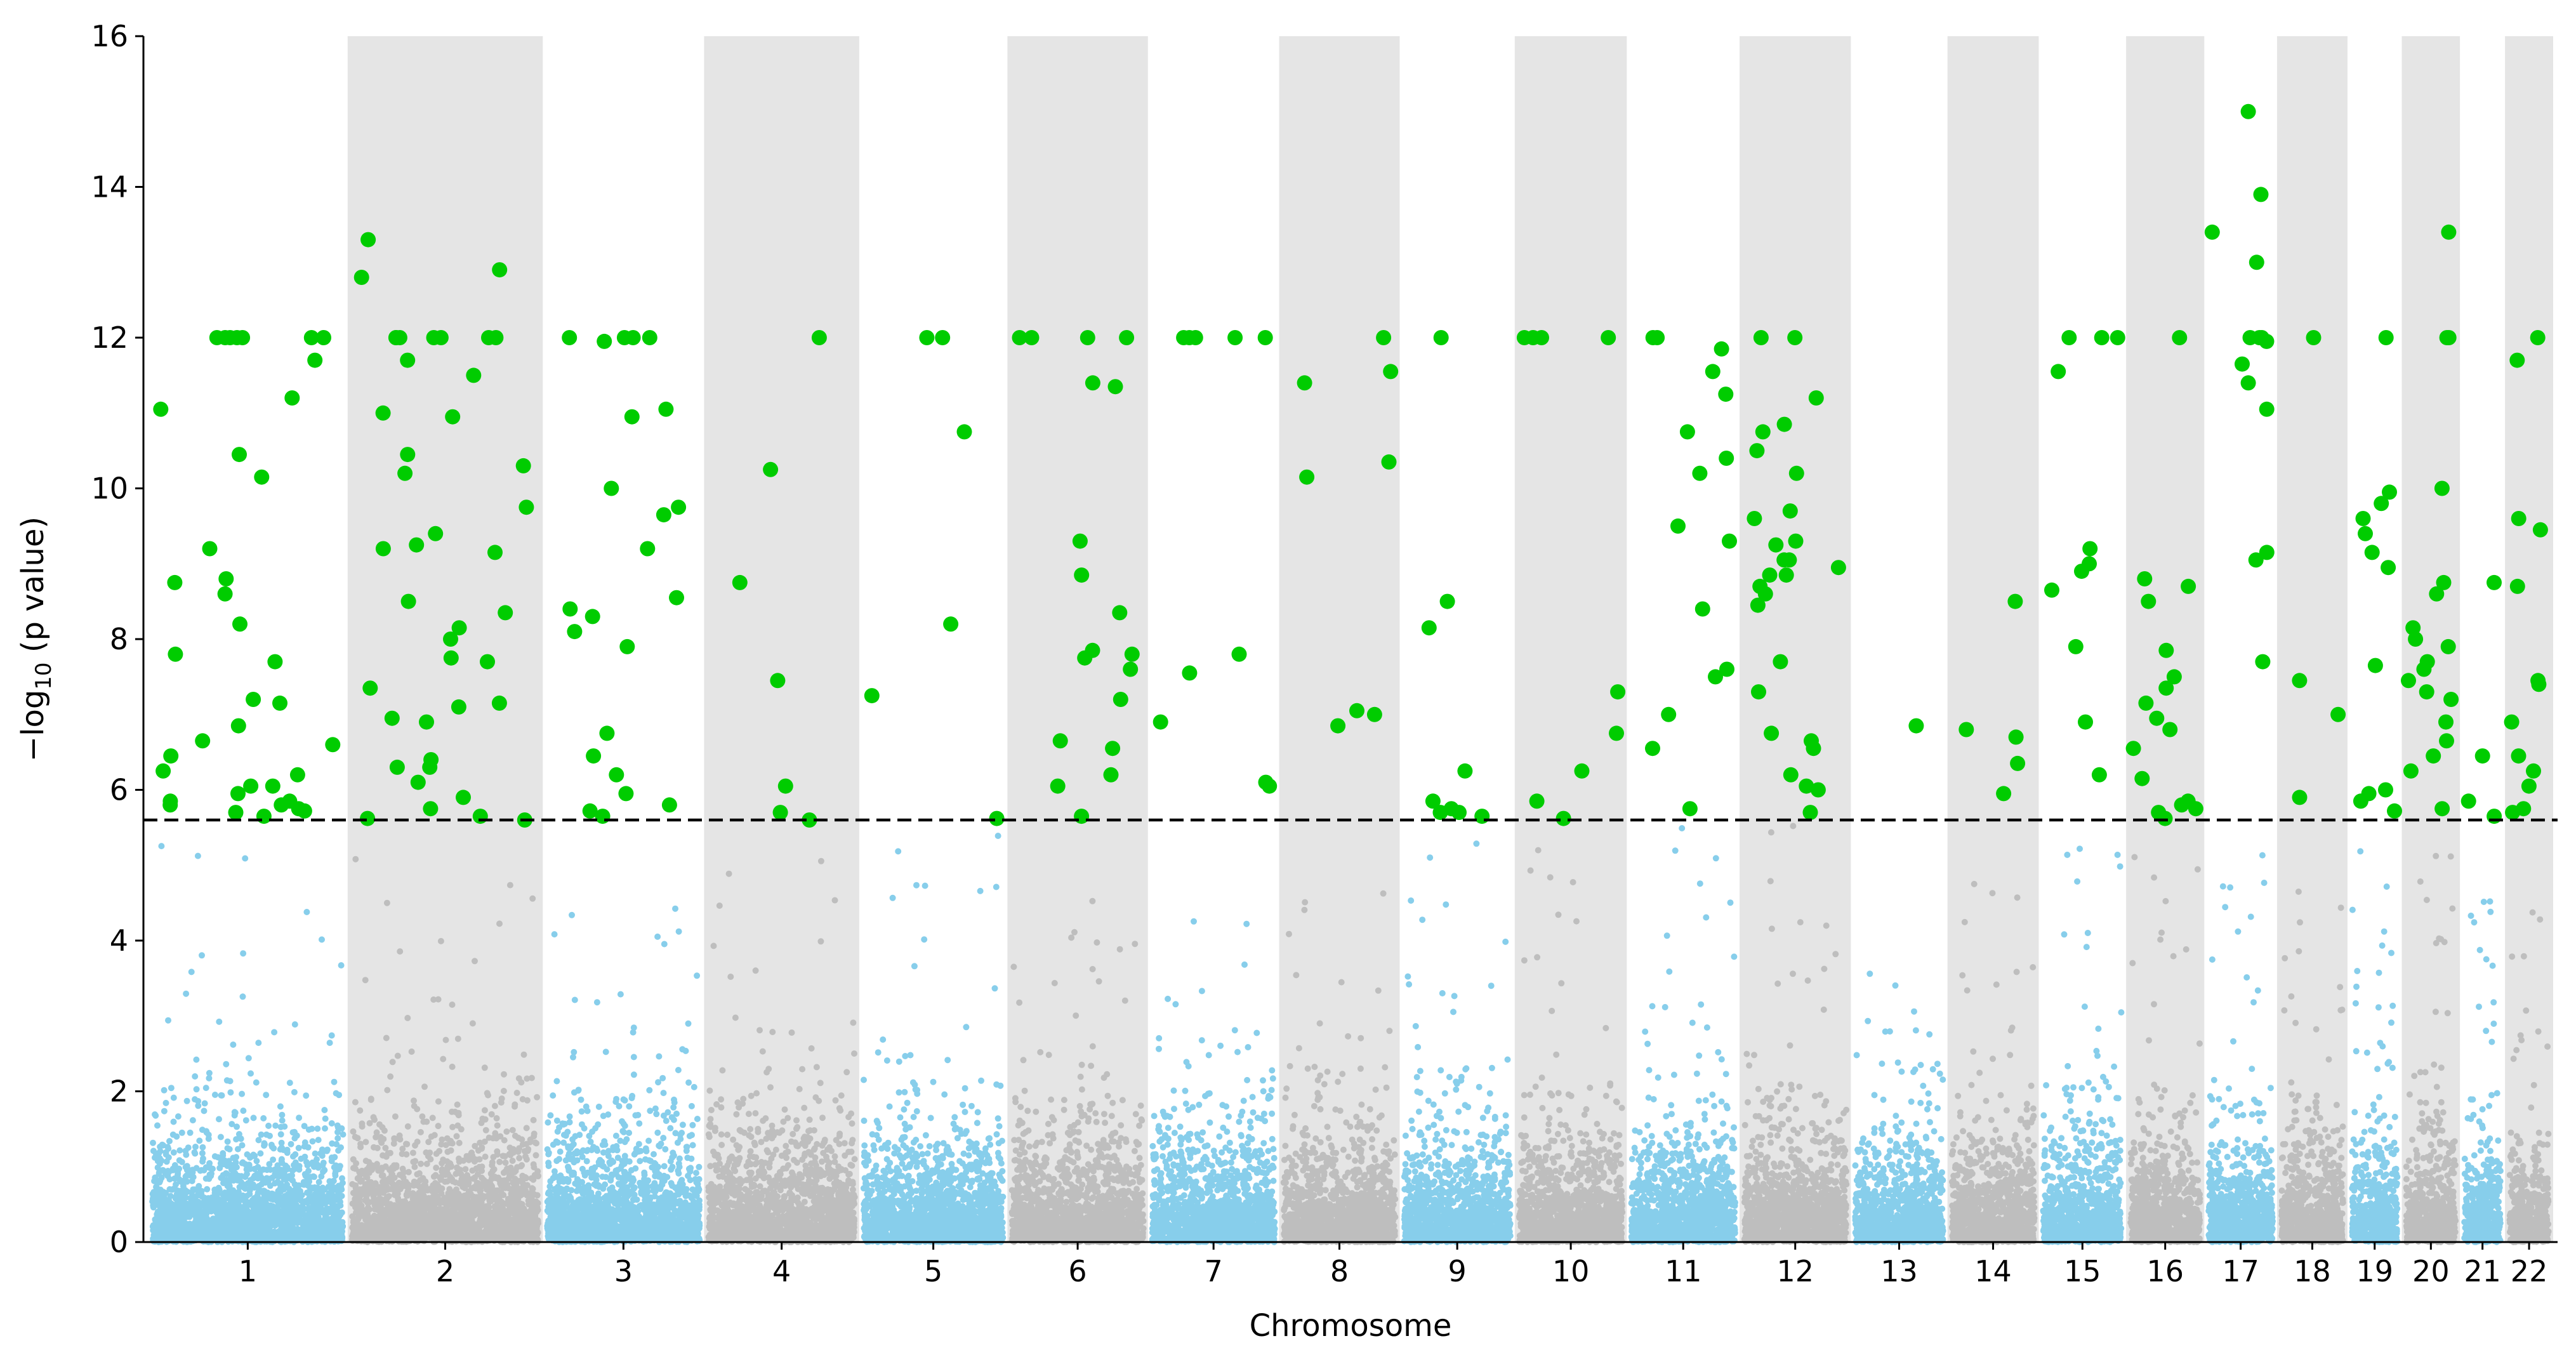  What do you see at coordinates (43, 675) in the screenshot?
I see `y-axis-title-subscript: 10` at bounding box center [43, 675].